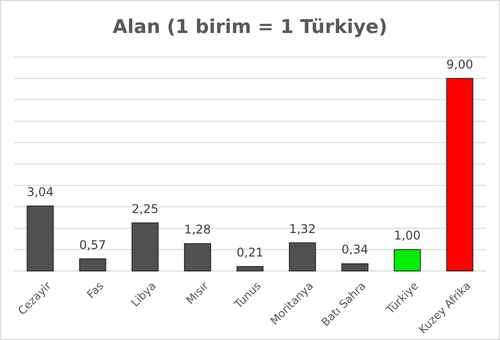 The image size is (500, 340). What do you see at coordinates (95, 290) in the screenshot?
I see `x-tick-label: Fas` at bounding box center [95, 290].